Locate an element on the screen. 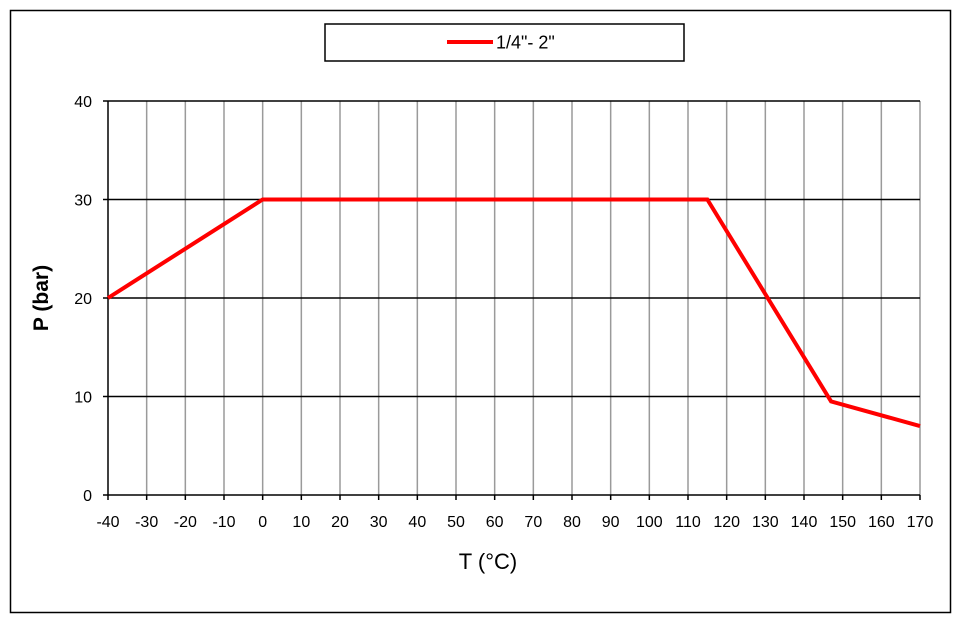  x-tick-label: 100 is located at coordinates (649, 522).